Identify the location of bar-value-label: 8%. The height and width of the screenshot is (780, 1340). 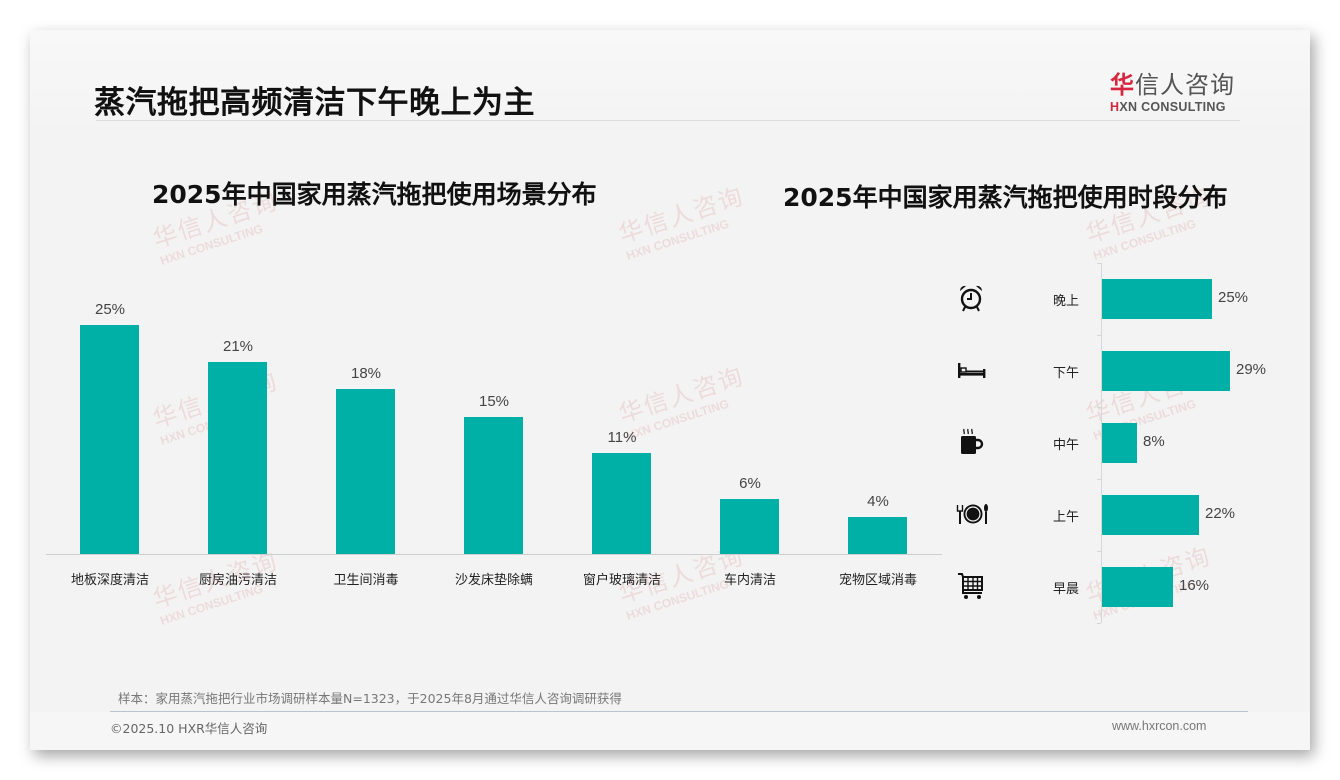
(1154, 441).